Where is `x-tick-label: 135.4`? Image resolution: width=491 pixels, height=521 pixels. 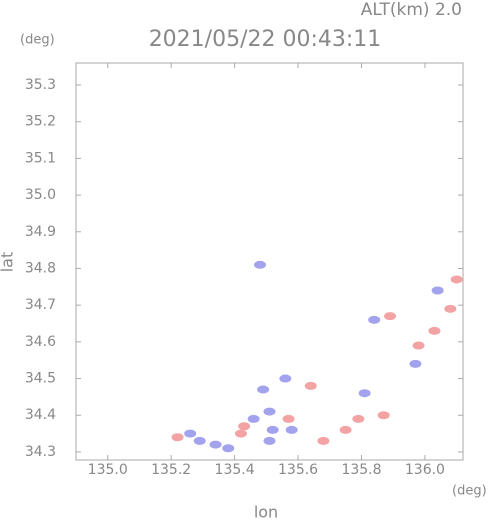
x-tick-label: 135.4 is located at coordinates (235, 470).